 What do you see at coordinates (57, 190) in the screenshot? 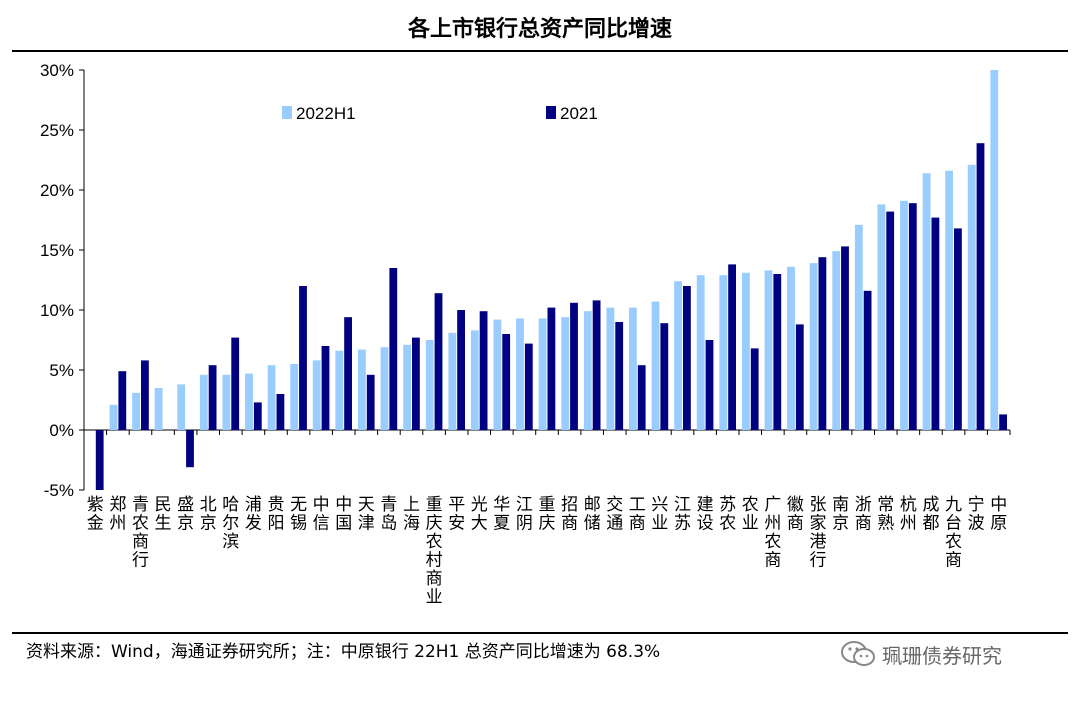
I see `y-tick-label: 20%` at bounding box center [57, 190].